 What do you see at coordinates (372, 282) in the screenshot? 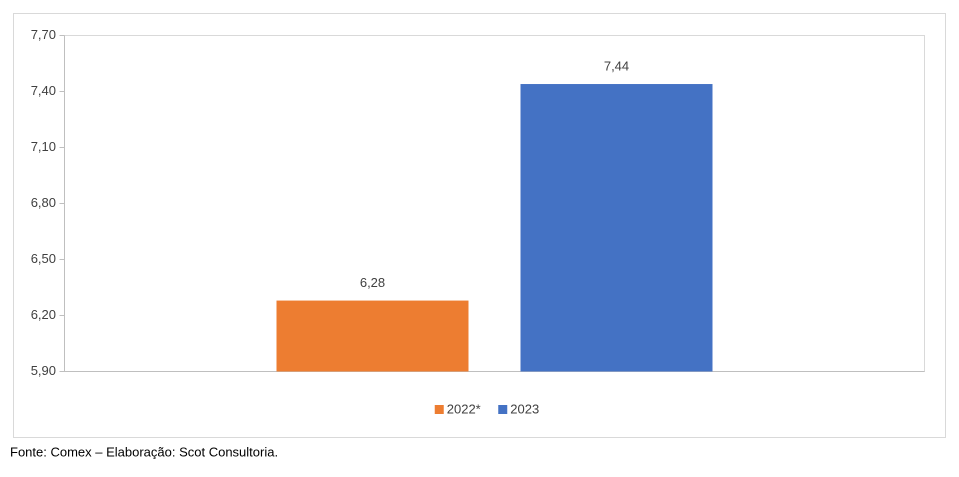
I see `data-label: 6,28` at bounding box center [372, 282].